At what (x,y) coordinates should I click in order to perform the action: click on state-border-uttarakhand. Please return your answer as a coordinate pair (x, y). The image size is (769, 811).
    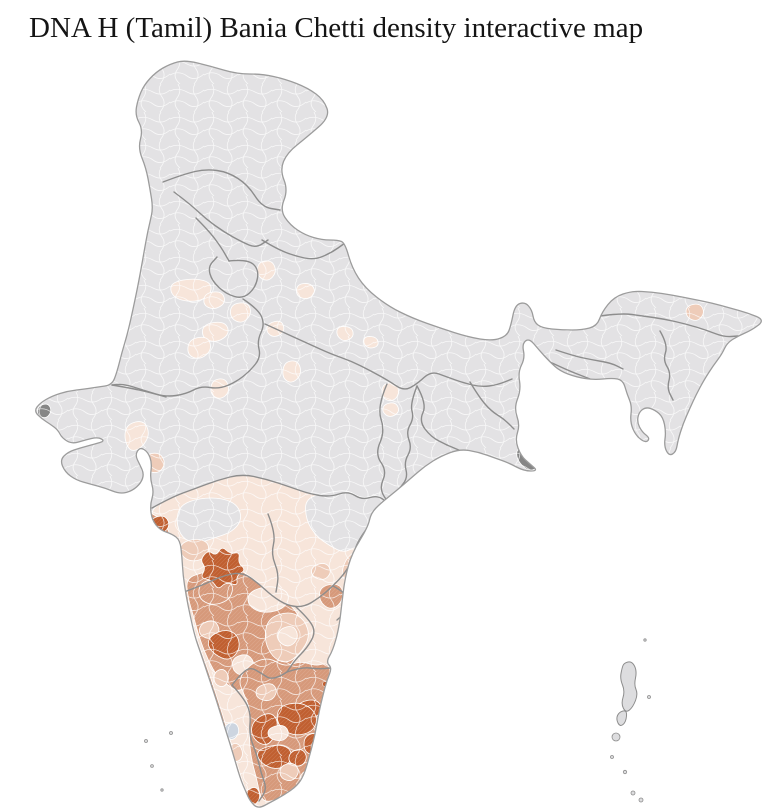
    Looking at the image, I should click on (303, 249).